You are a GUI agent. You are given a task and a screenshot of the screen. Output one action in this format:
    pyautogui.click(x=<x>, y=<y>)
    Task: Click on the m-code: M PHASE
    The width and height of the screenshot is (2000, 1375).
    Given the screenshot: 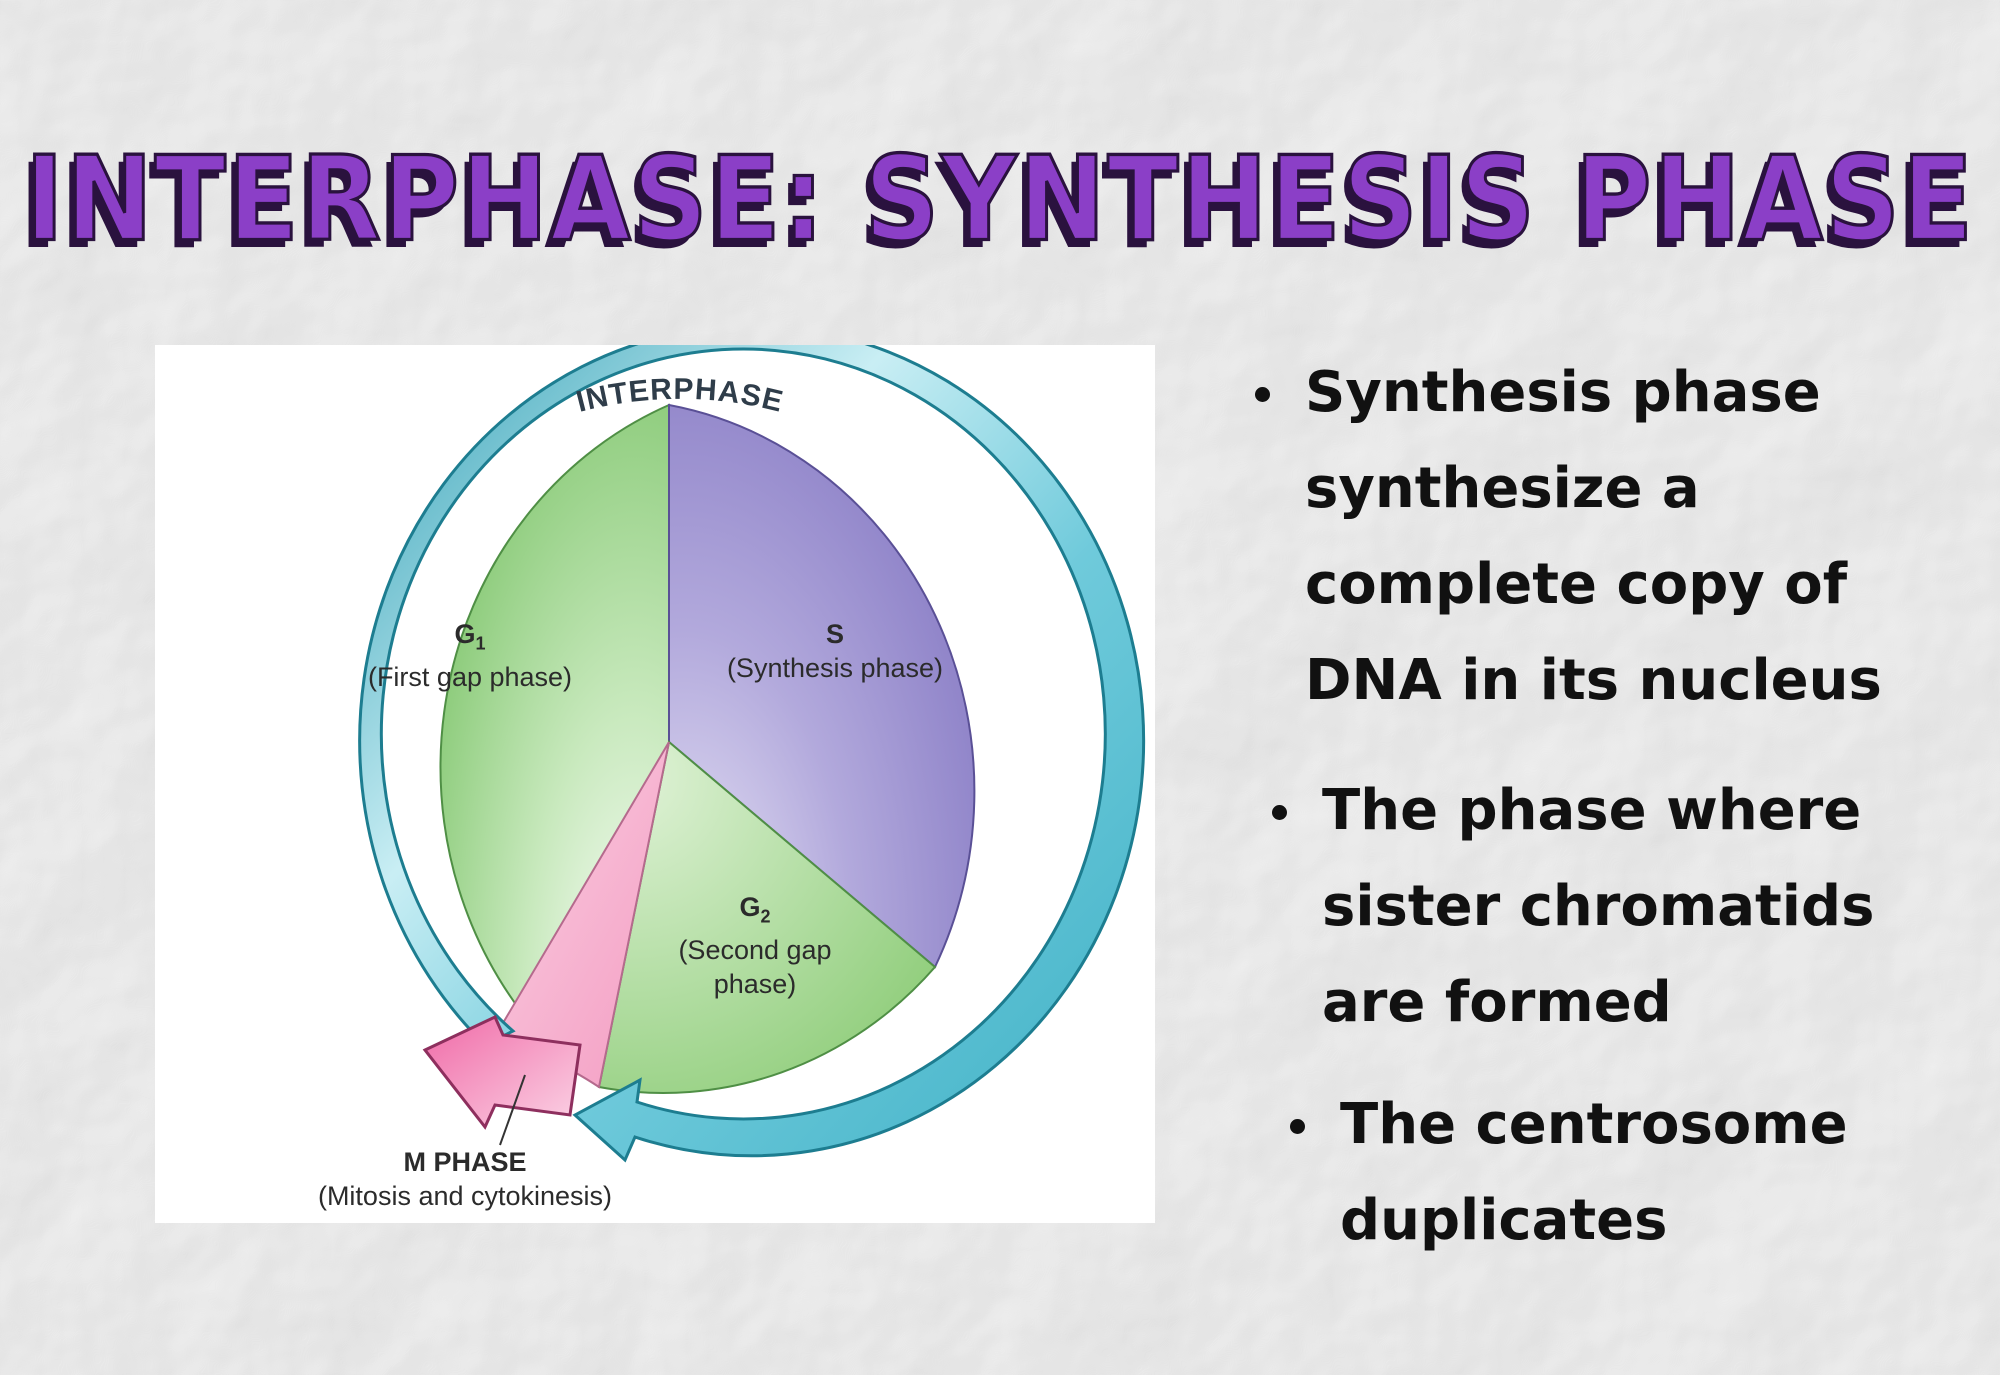 What is the action you would take?
    pyautogui.click(x=465, y=1162)
    